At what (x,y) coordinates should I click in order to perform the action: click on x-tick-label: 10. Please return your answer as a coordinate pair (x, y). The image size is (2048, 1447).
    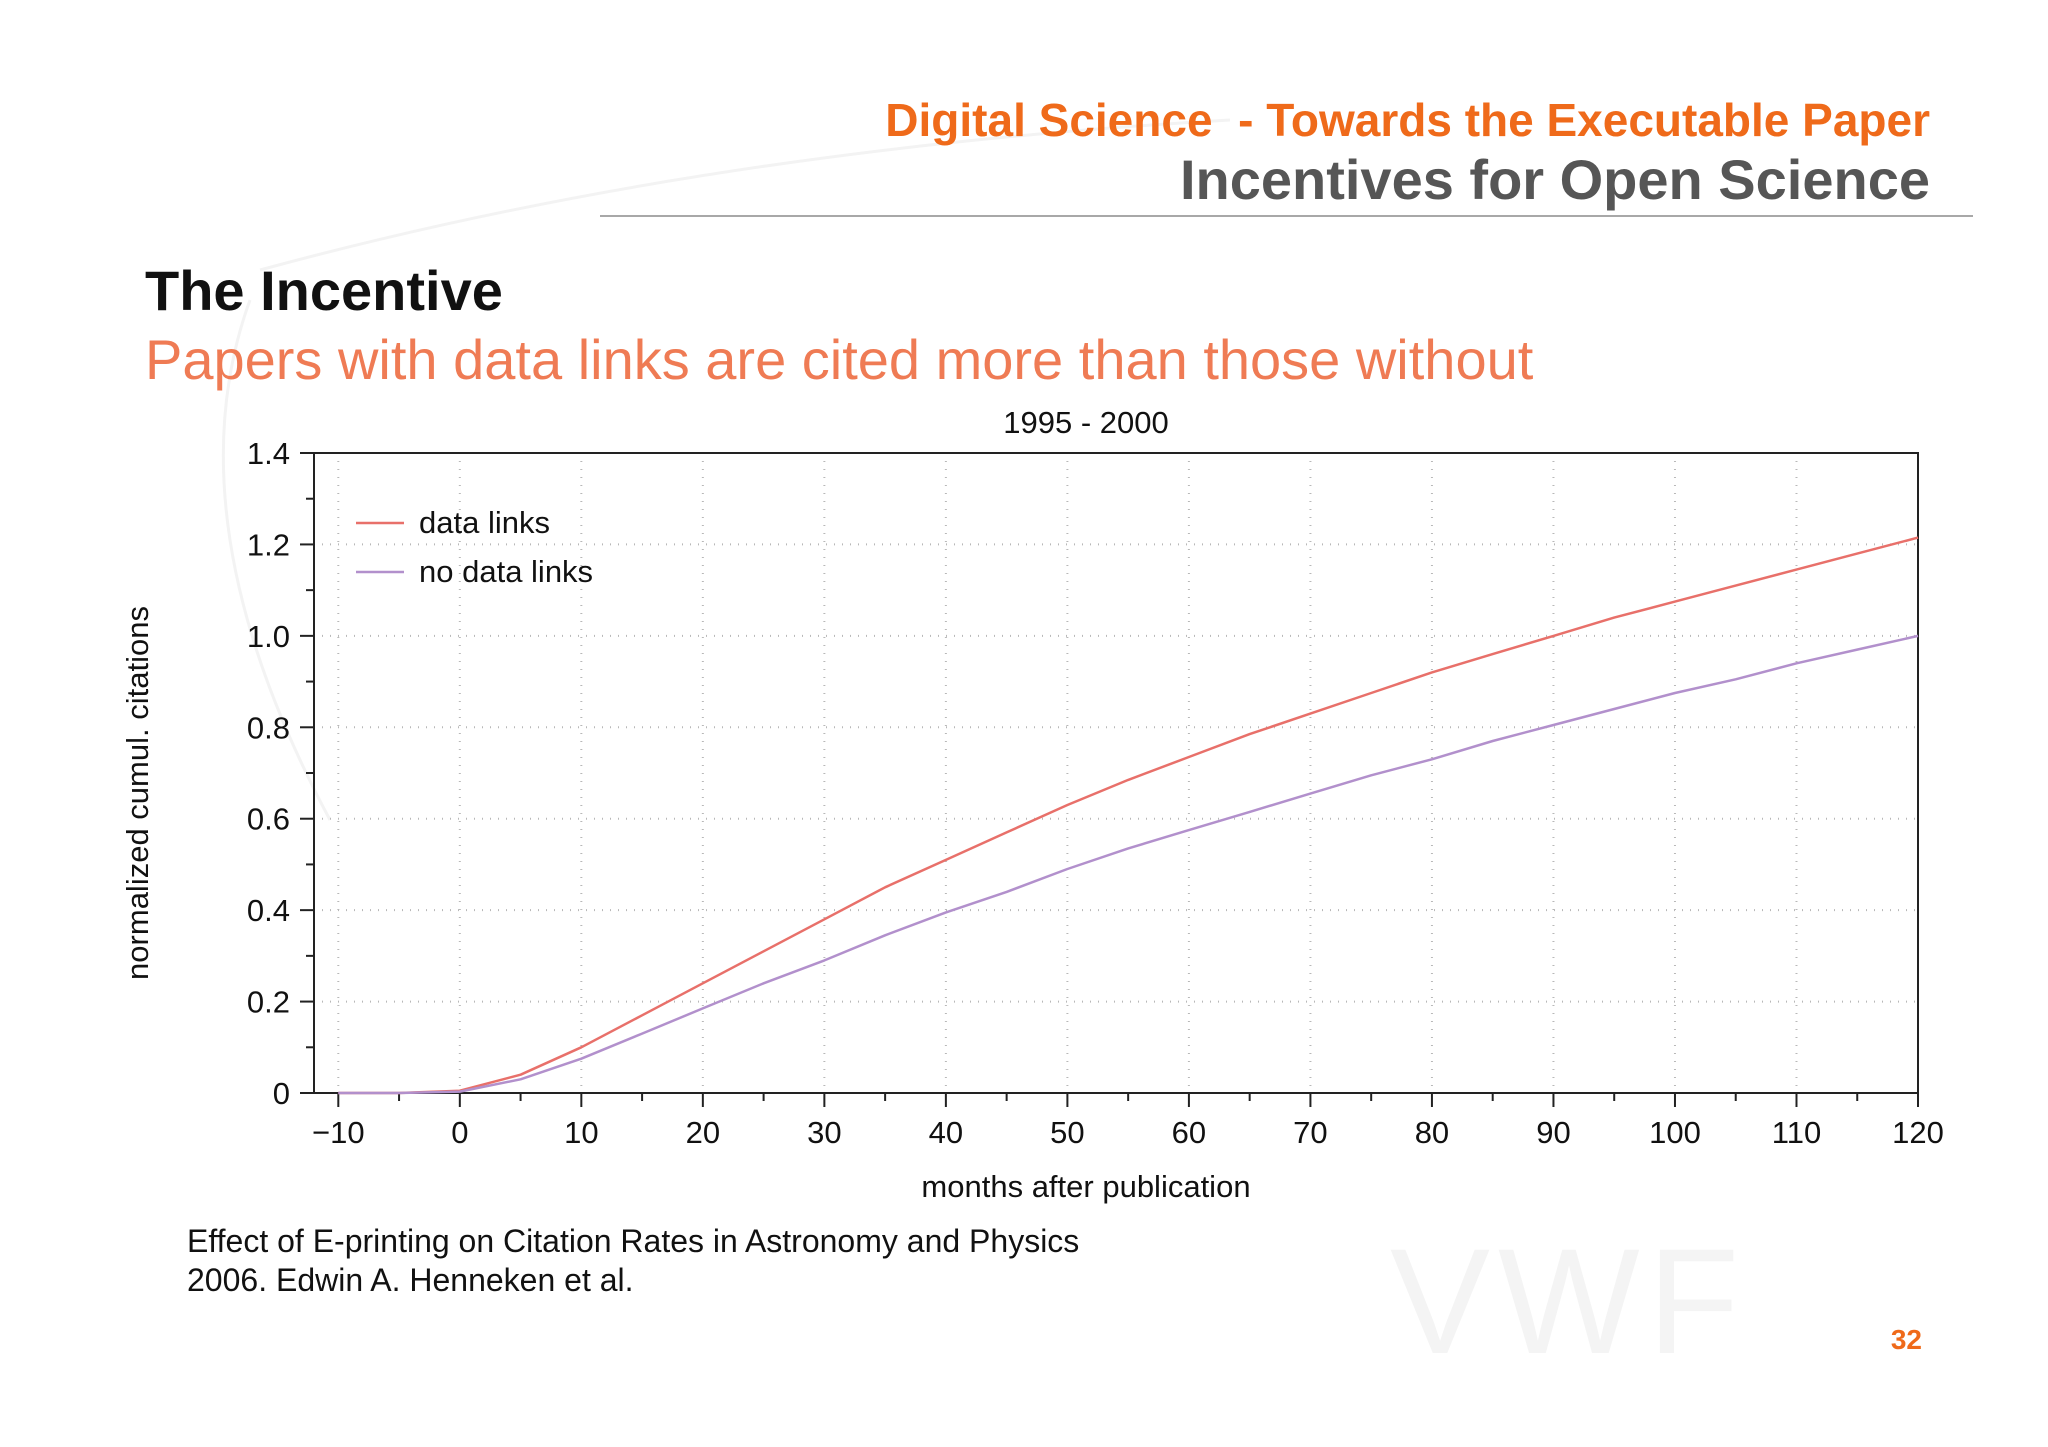
    Looking at the image, I should click on (581, 1132).